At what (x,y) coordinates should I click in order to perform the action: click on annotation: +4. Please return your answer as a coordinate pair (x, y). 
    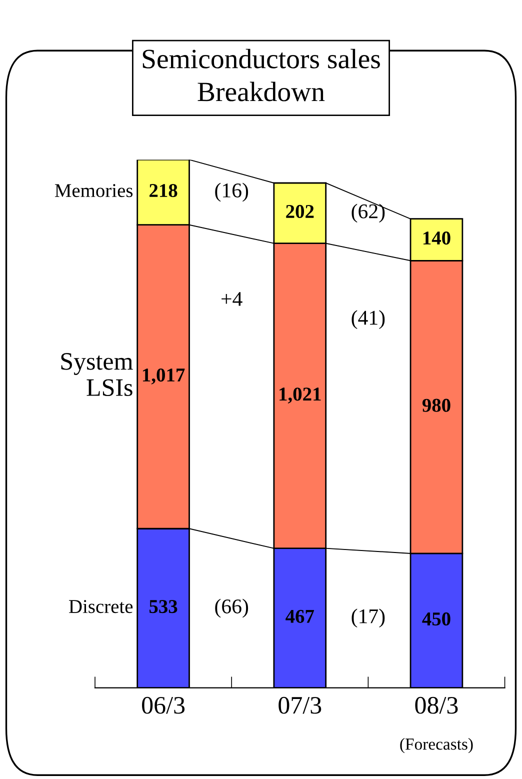
    Looking at the image, I should click on (232, 299).